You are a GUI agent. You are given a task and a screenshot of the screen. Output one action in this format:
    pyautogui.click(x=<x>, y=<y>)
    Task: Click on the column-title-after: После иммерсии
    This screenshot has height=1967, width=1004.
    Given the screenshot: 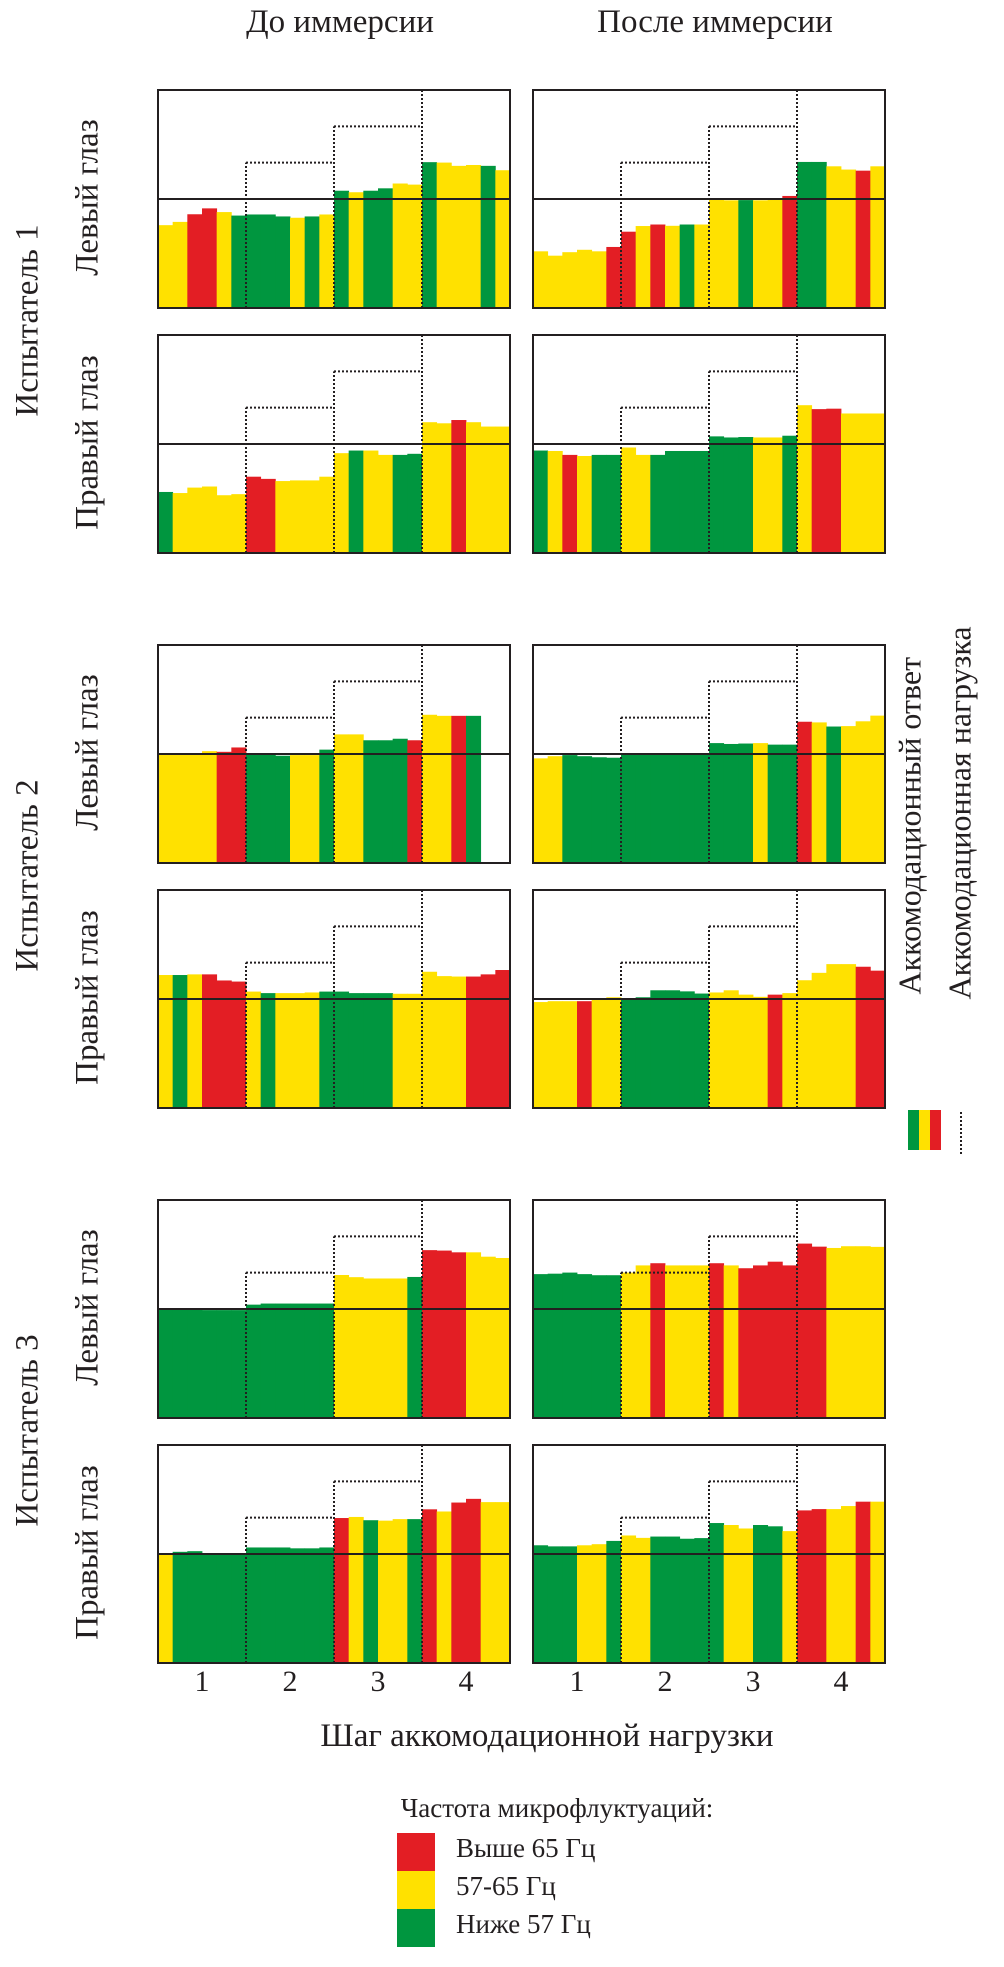 What is the action you would take?
    pyautogui.click(x=715, y=22)
    